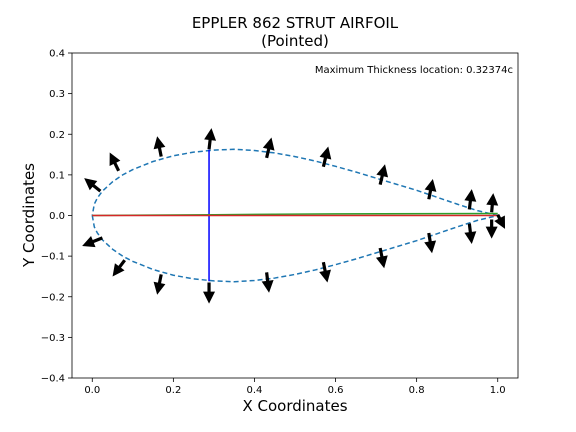 The width and height of the screenshot is (576, 432). I want to click on x-tick-label-4: 0.8, so click(417, 390).